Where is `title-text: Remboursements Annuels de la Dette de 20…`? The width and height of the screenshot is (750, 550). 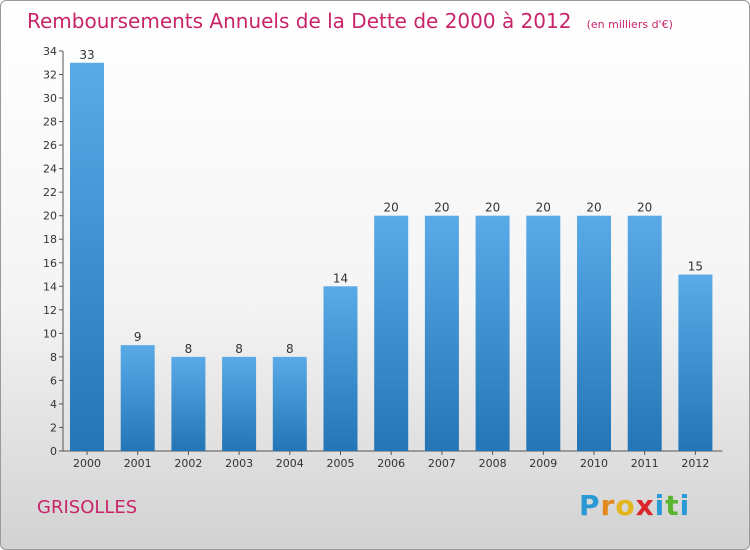 title-text: Remboursements Annuels de la Dette de 20… is located at coordinates (299, 21).